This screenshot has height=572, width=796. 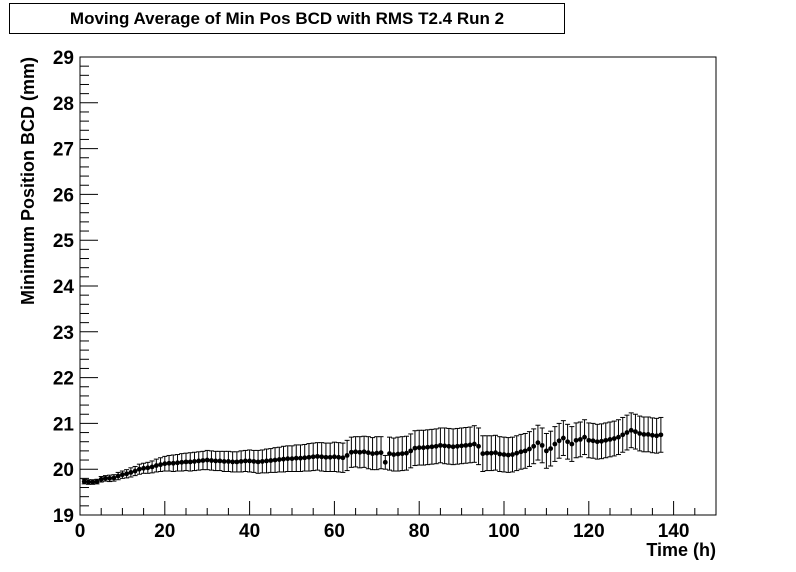 I want to click on y-tick-label: 27, so click(x=63, y=150).